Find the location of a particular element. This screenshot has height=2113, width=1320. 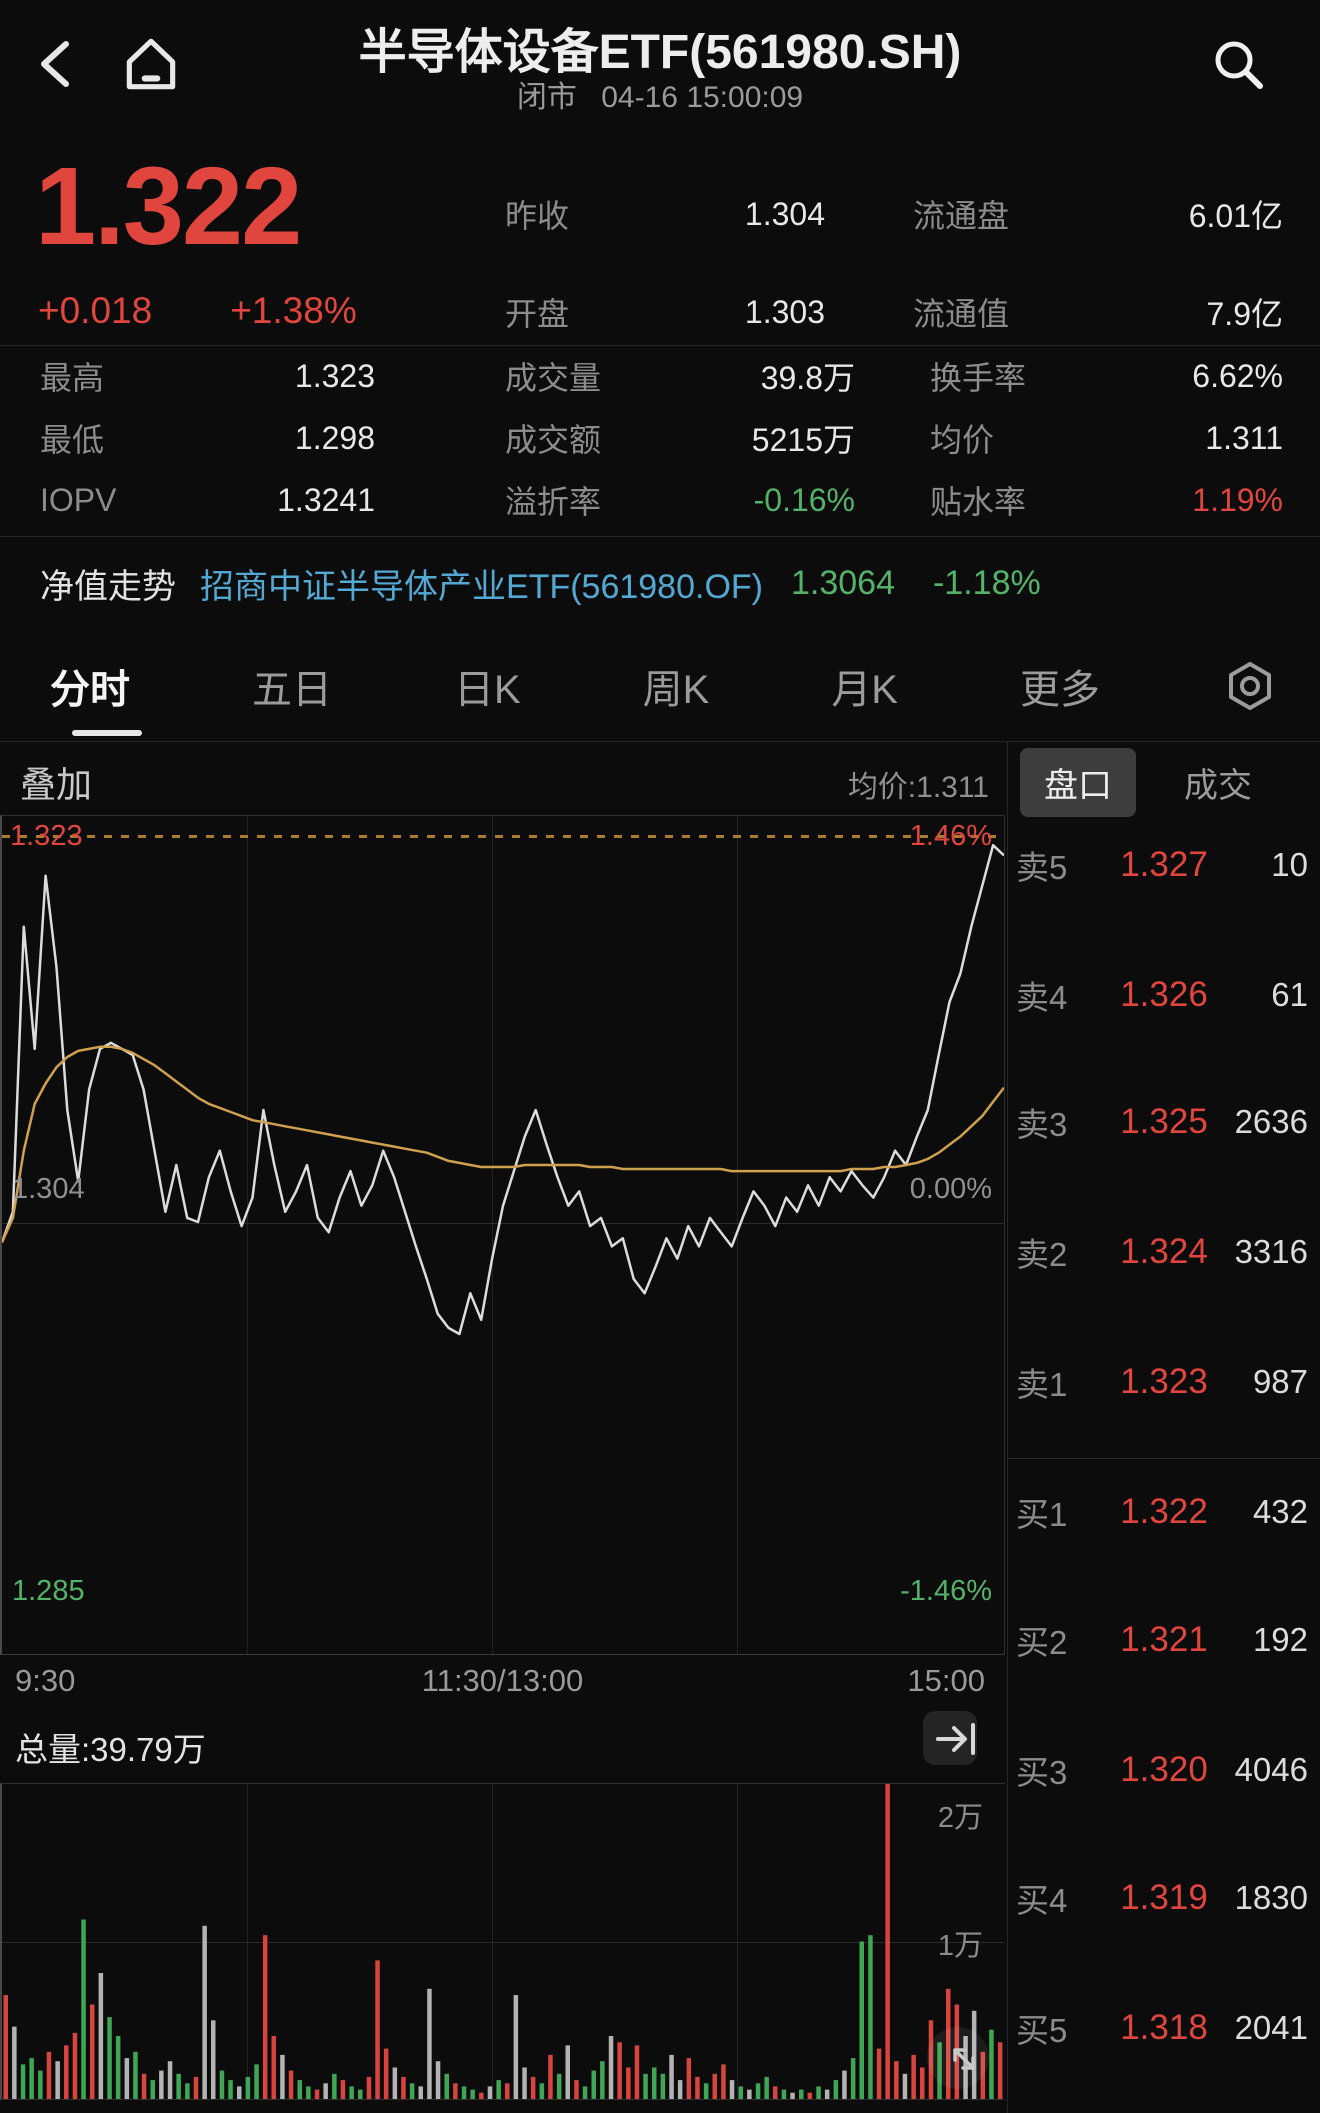

quote-timestamp: 04-16 15:00:09 is located at coordinates (702, 97).